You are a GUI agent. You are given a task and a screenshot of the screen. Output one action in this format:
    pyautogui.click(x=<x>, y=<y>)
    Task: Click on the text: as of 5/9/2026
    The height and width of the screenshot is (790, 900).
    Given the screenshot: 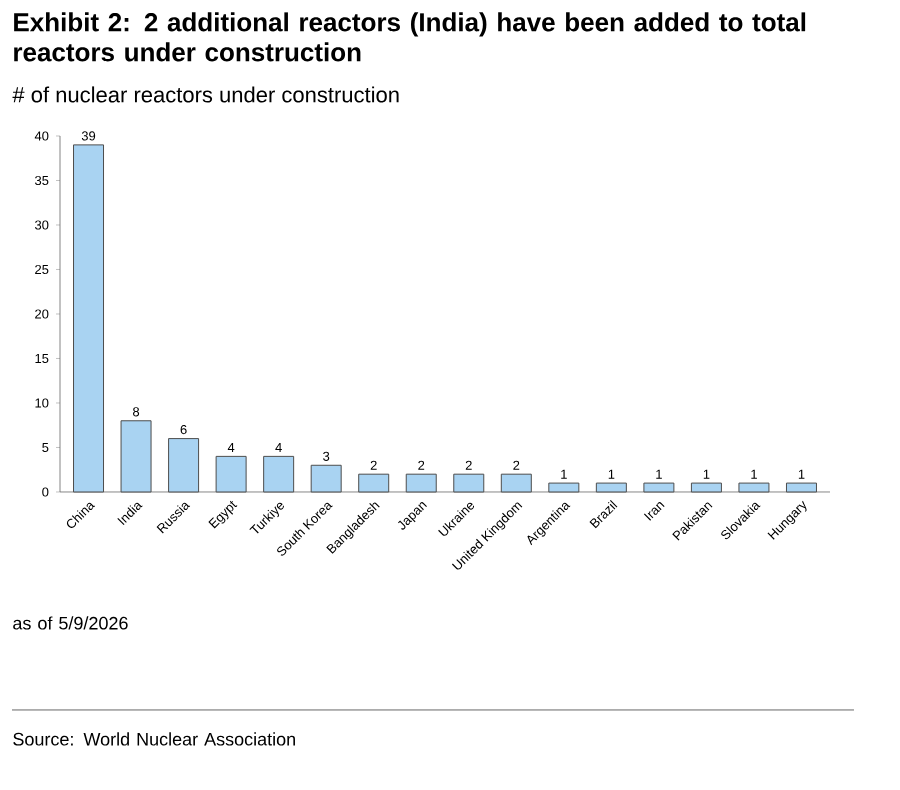 What is the action you would take?
    pyautogui.click(x=70, y=623)
    